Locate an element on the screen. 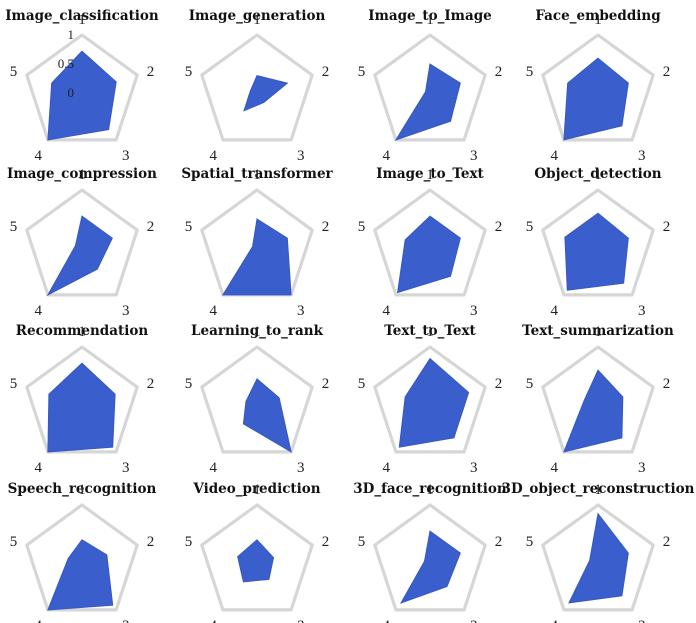 The image size is (696, 623). series-area-image-generation is located at coordinates (266, 93).